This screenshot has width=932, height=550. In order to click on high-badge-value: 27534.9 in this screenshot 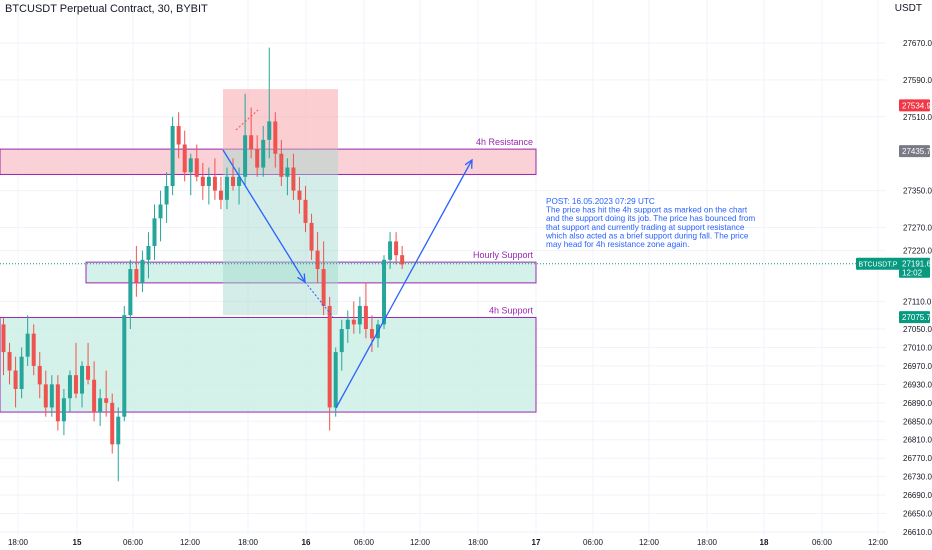, I will do `click(916, 105)`.